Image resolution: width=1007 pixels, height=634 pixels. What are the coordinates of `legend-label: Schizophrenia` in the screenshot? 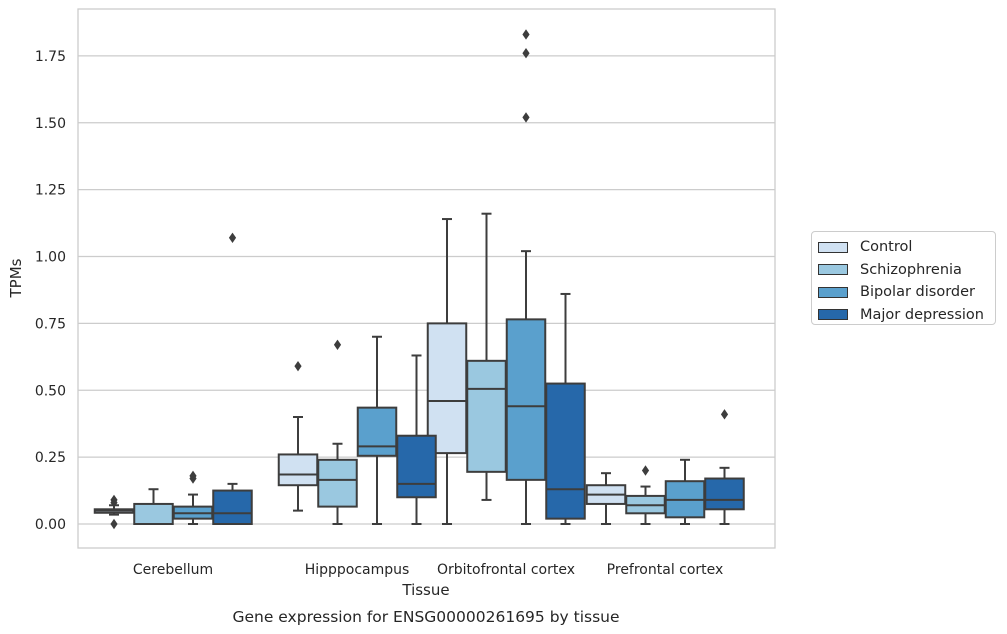 It's located at (911, 269).